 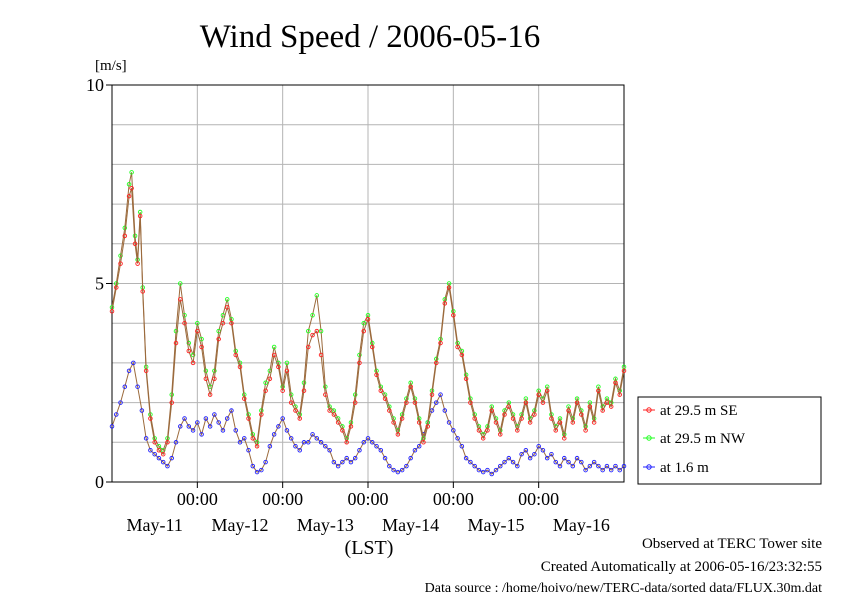 I want to click on legend: at 29.5 m SE at 29.5 m NW at 1.6 m, so click(x=694, y=439).